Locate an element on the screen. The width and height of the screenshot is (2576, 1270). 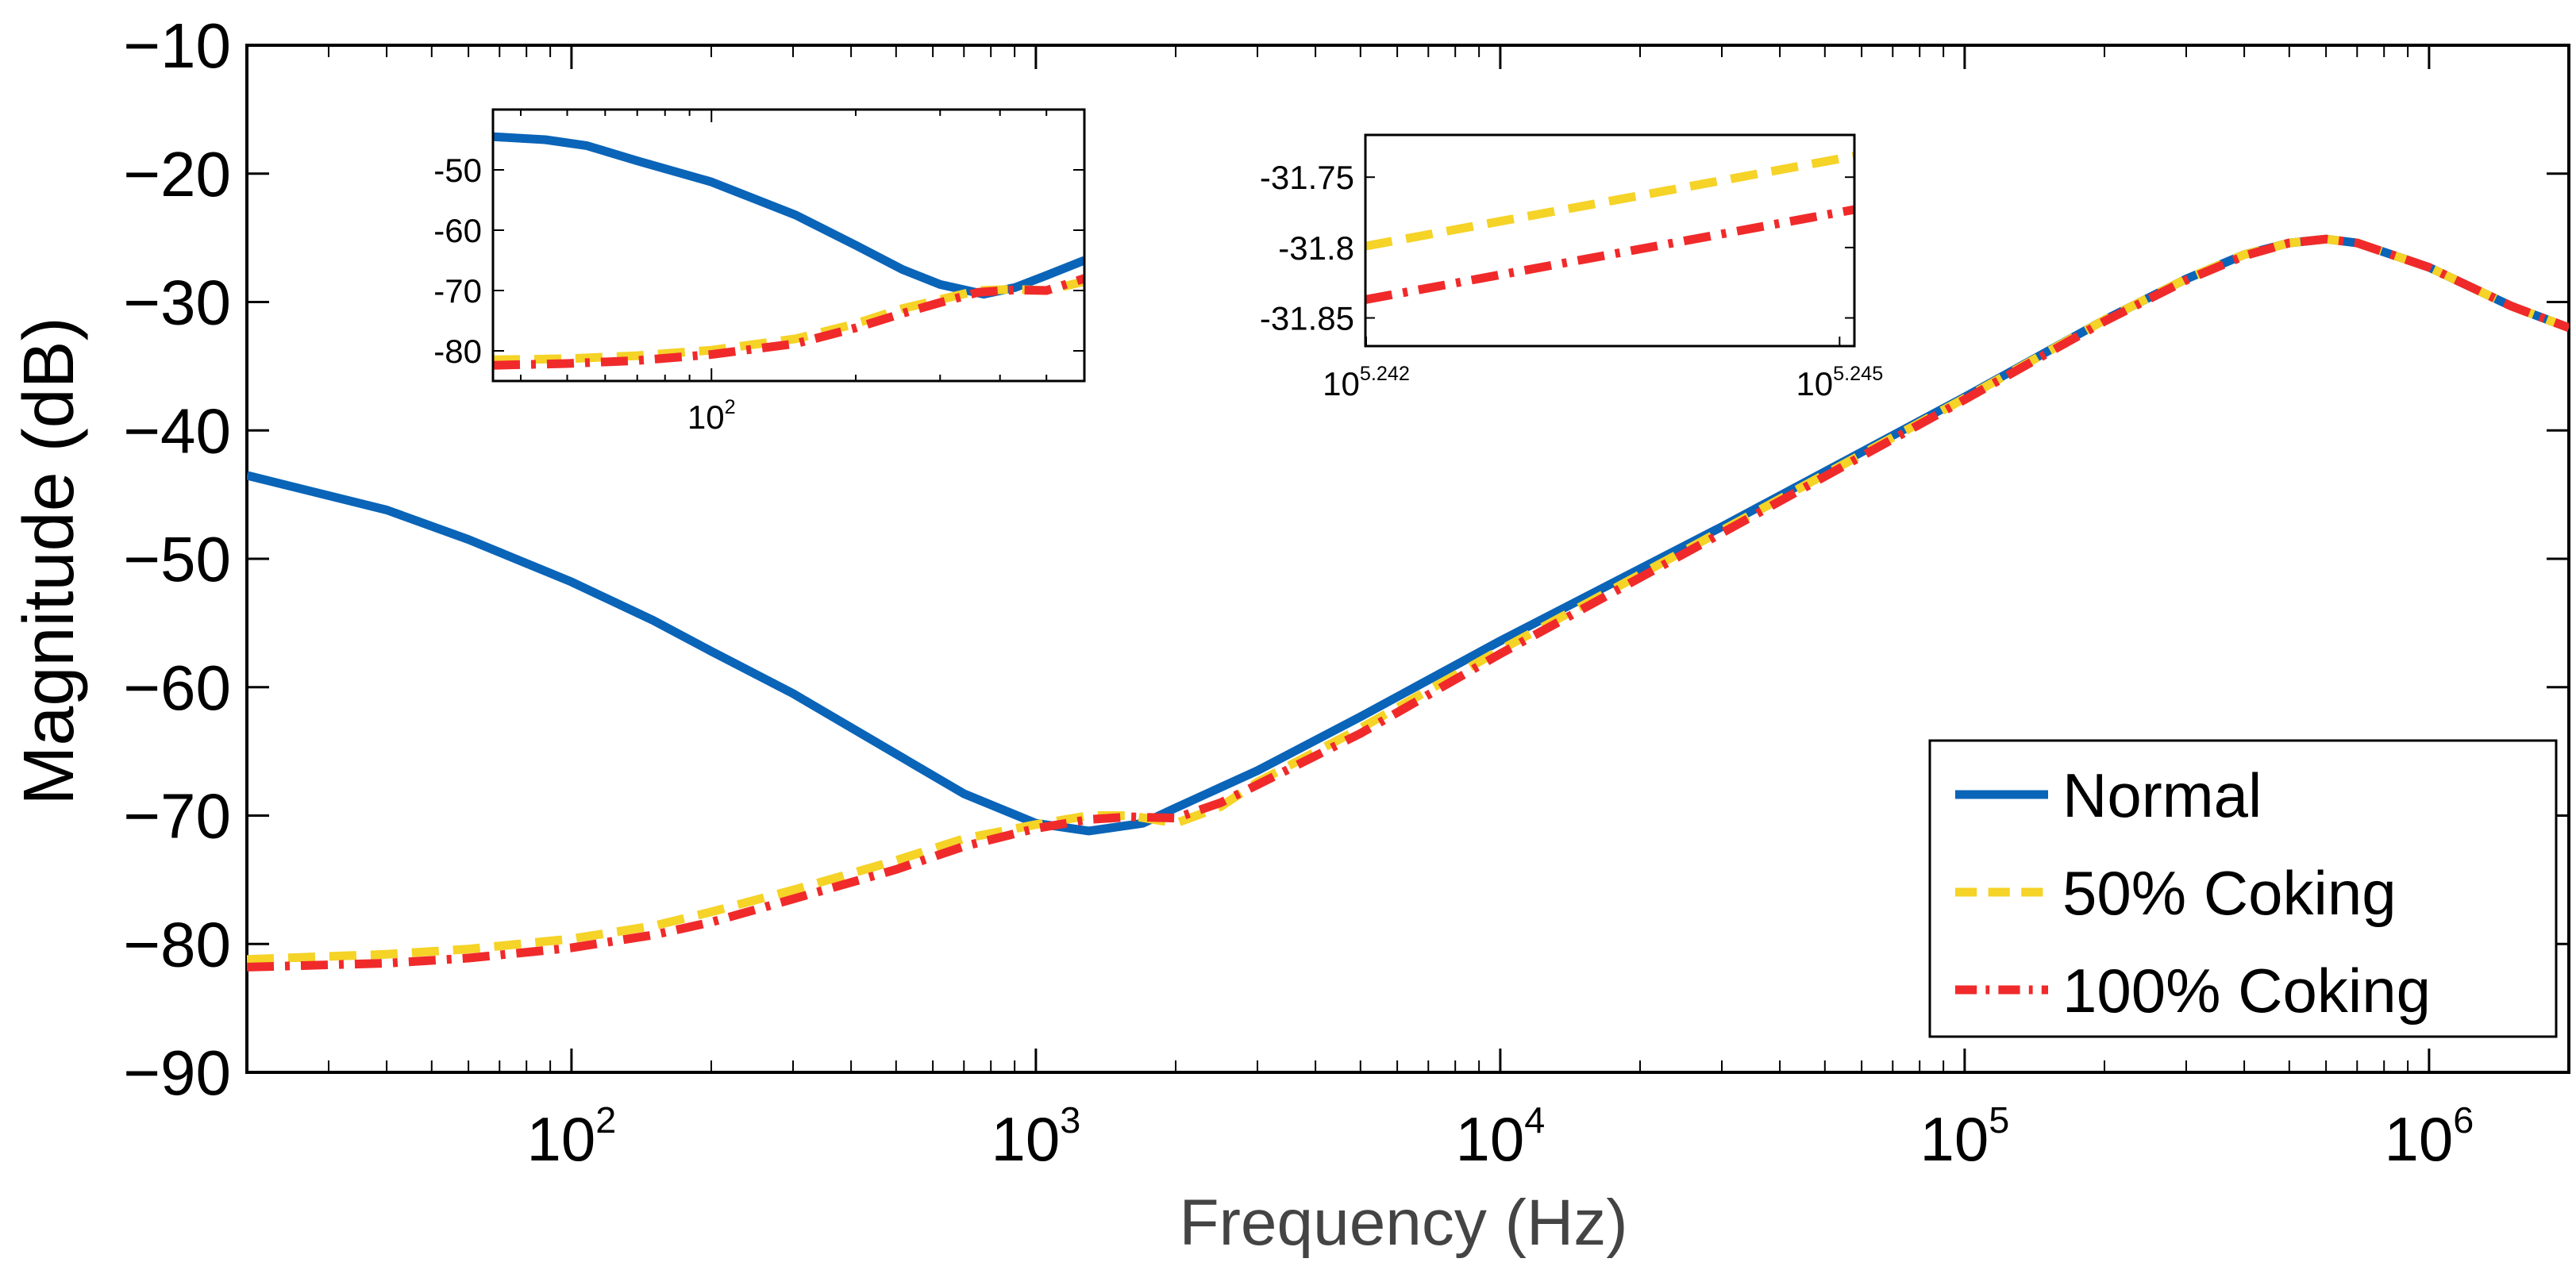
x-tick-label: 10² is located at coordinates (571, 1136).